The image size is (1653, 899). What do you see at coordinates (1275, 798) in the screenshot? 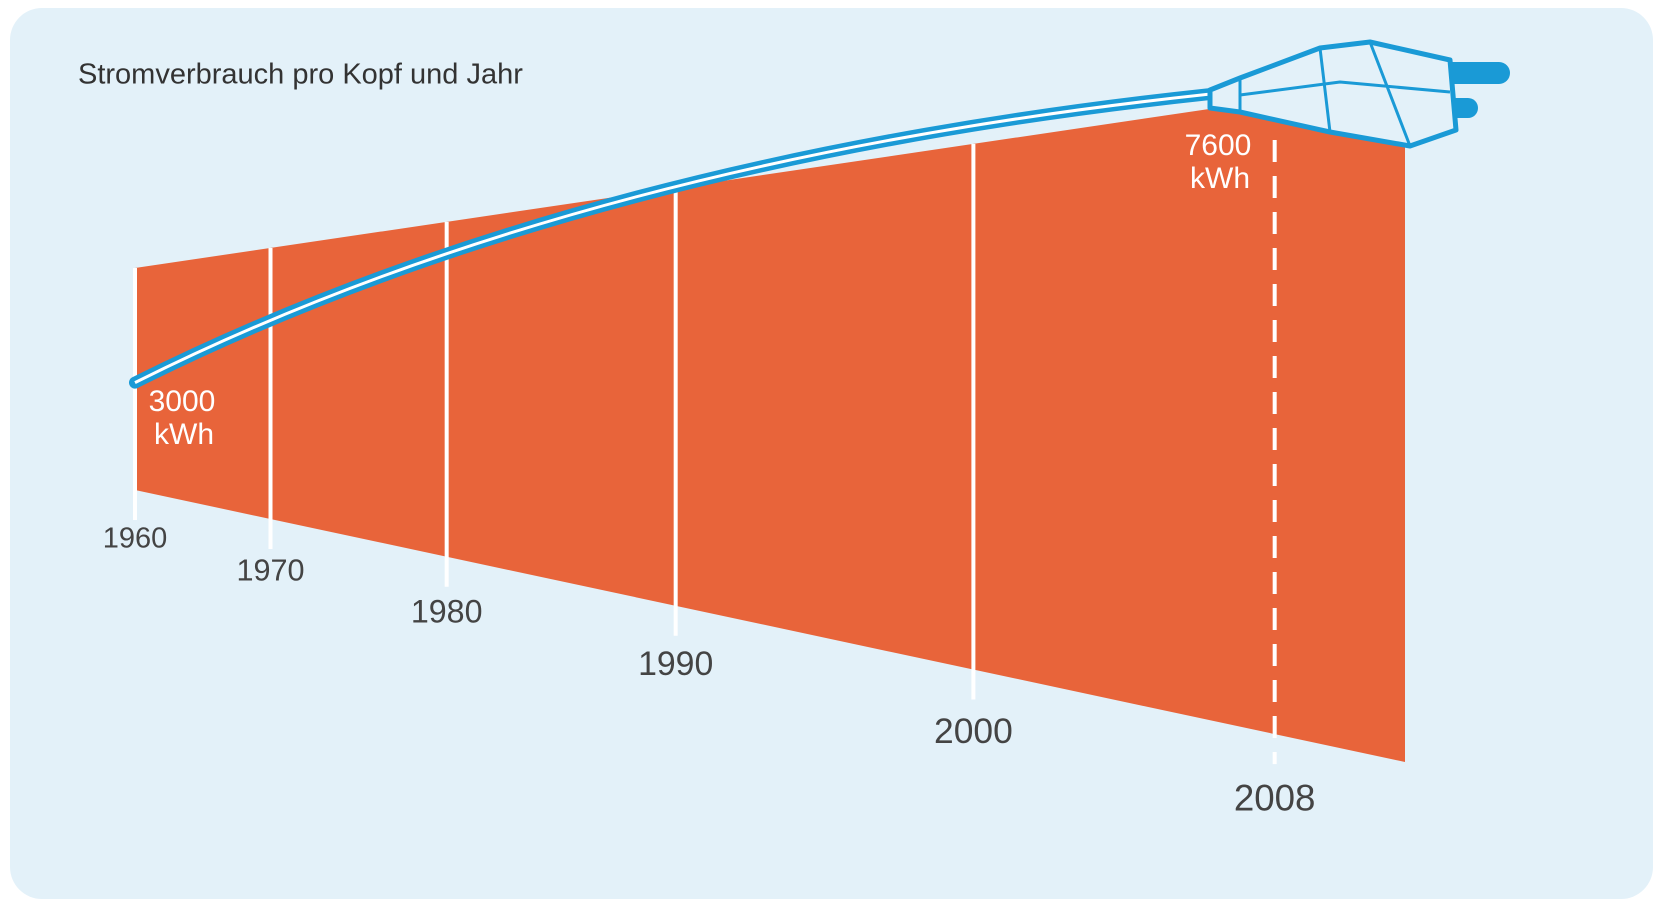
I see `x-tick-label: 2008` at bounding box center [1275, 798].